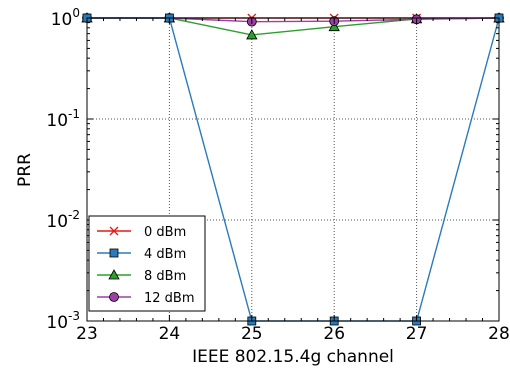 This screenshot has height=373, width=510. I want to click on legend-label: 8 dBm, so click(165, 276).